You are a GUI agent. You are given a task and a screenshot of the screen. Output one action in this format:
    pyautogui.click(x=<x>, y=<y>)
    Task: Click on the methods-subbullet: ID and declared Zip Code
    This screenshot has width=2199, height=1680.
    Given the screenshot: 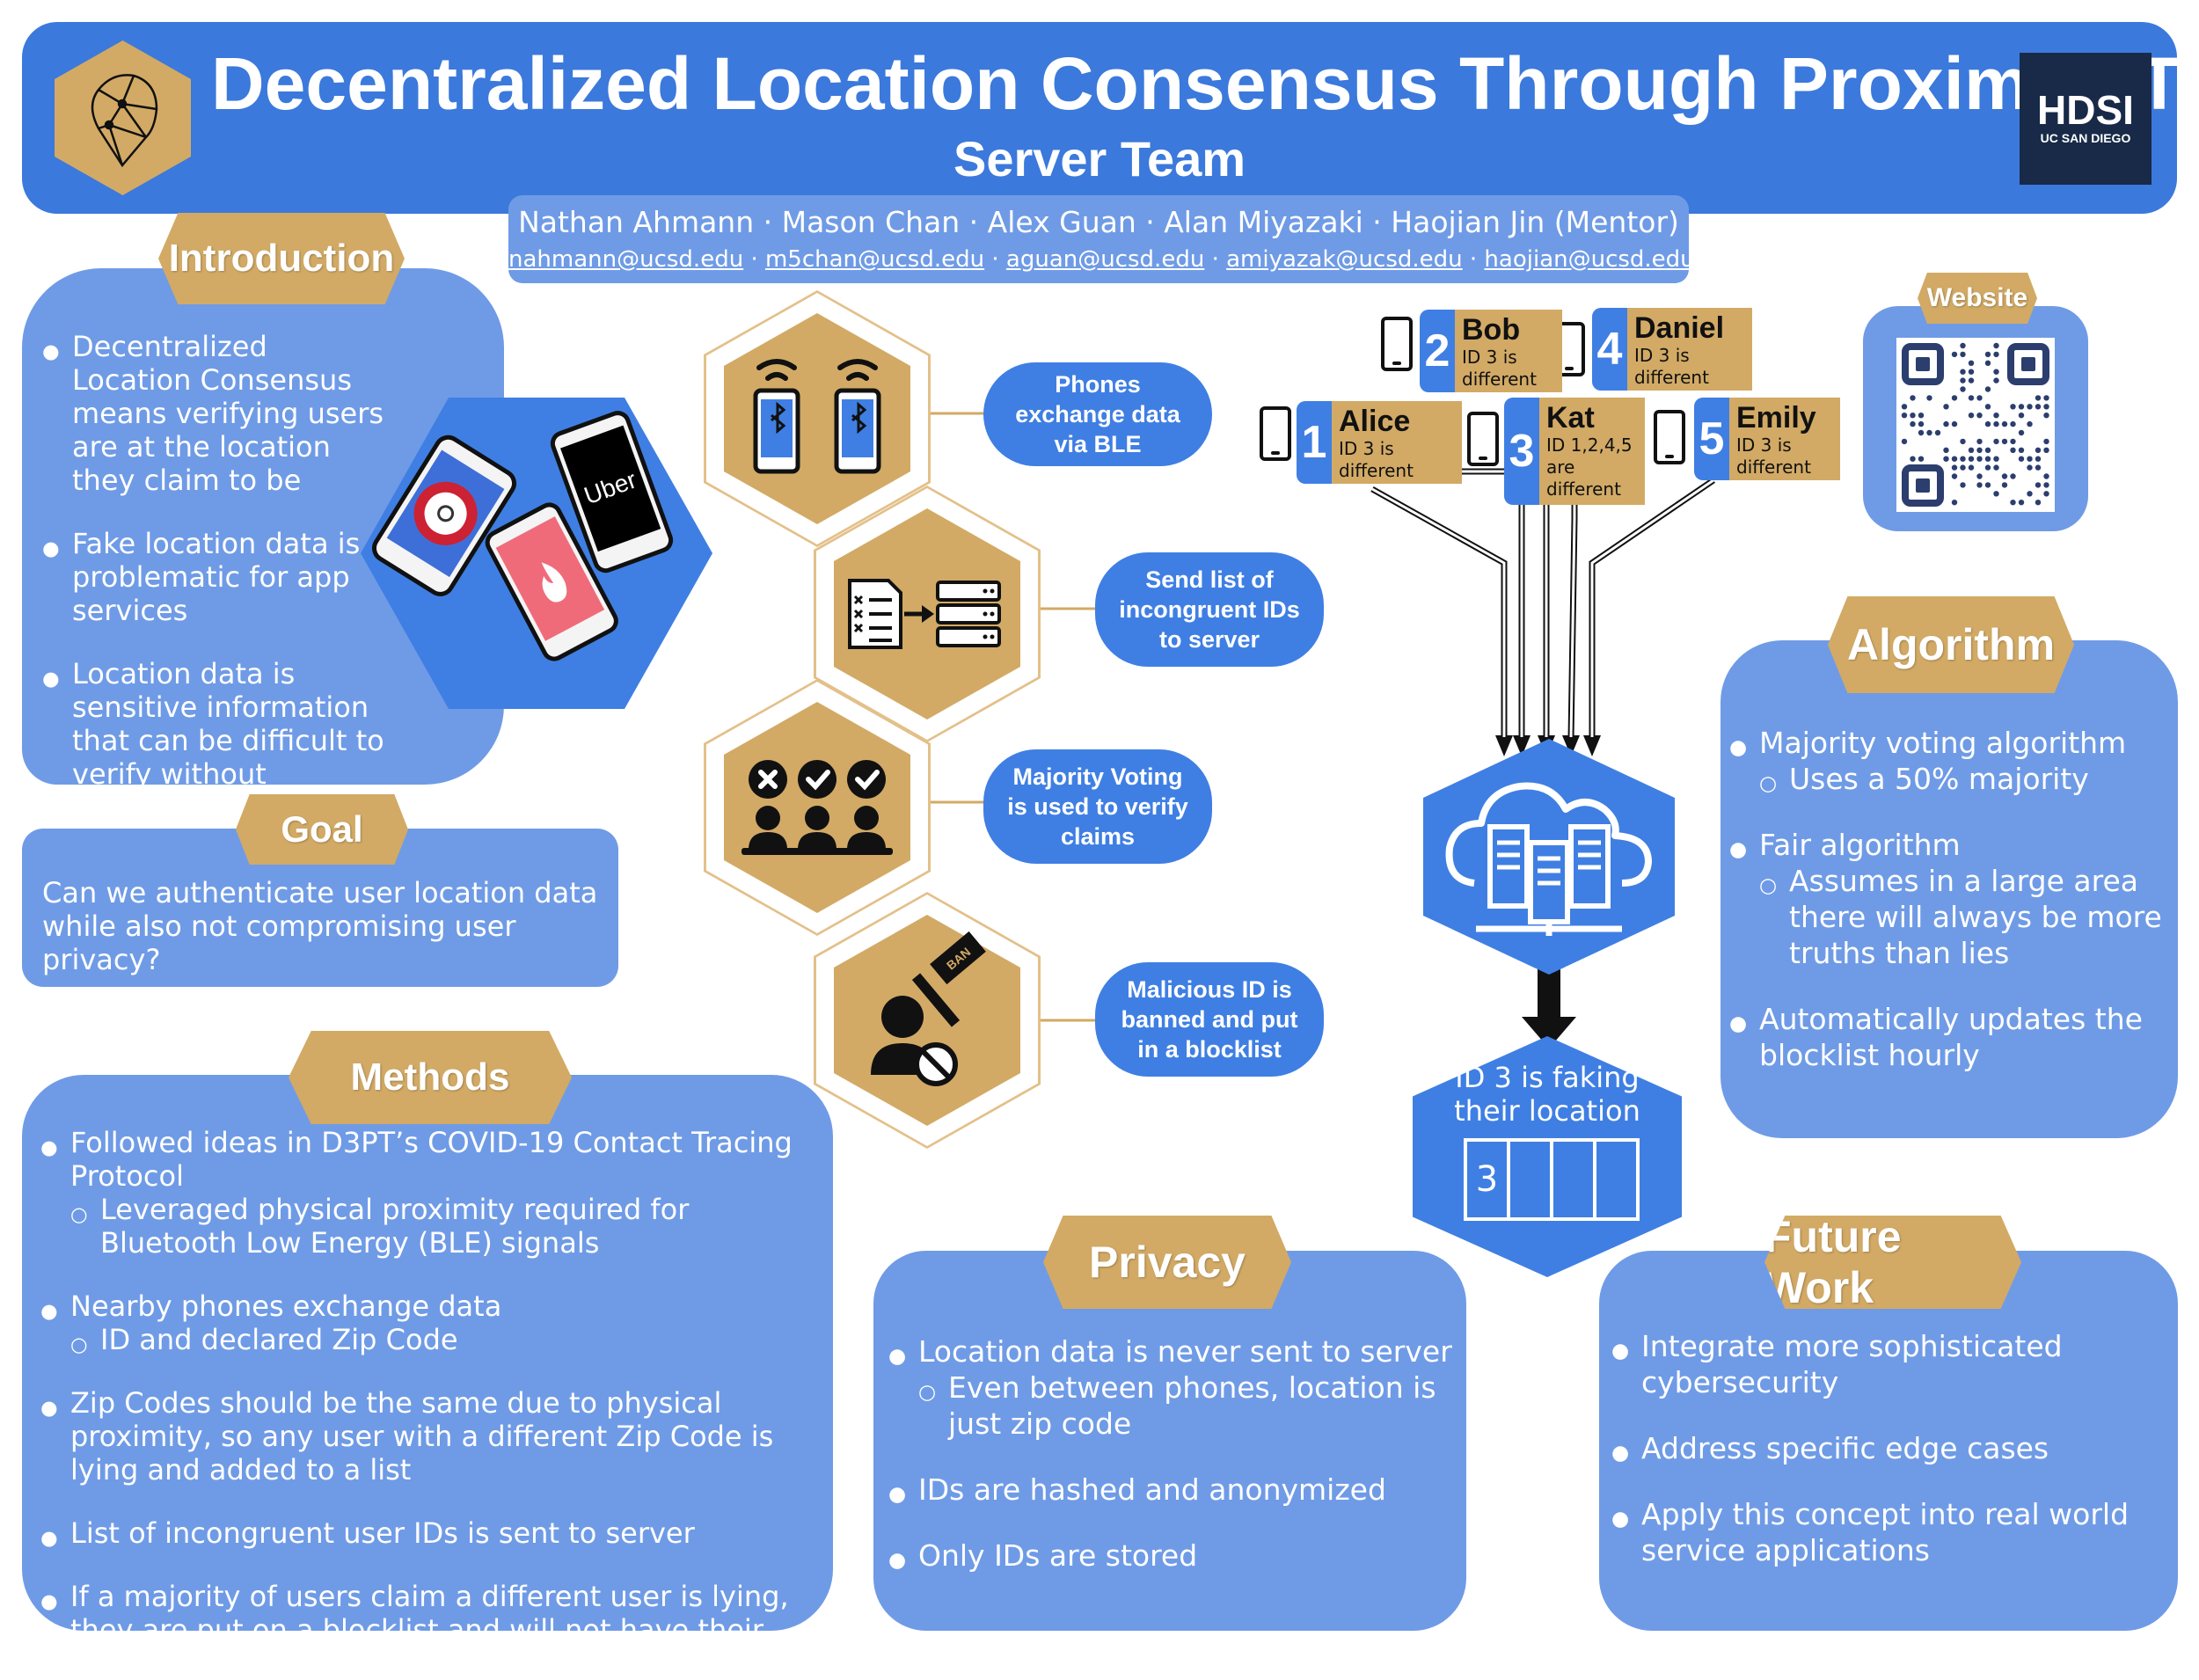 What is the action you would take?
    pyautogui.click(x=431, y=1342)
    